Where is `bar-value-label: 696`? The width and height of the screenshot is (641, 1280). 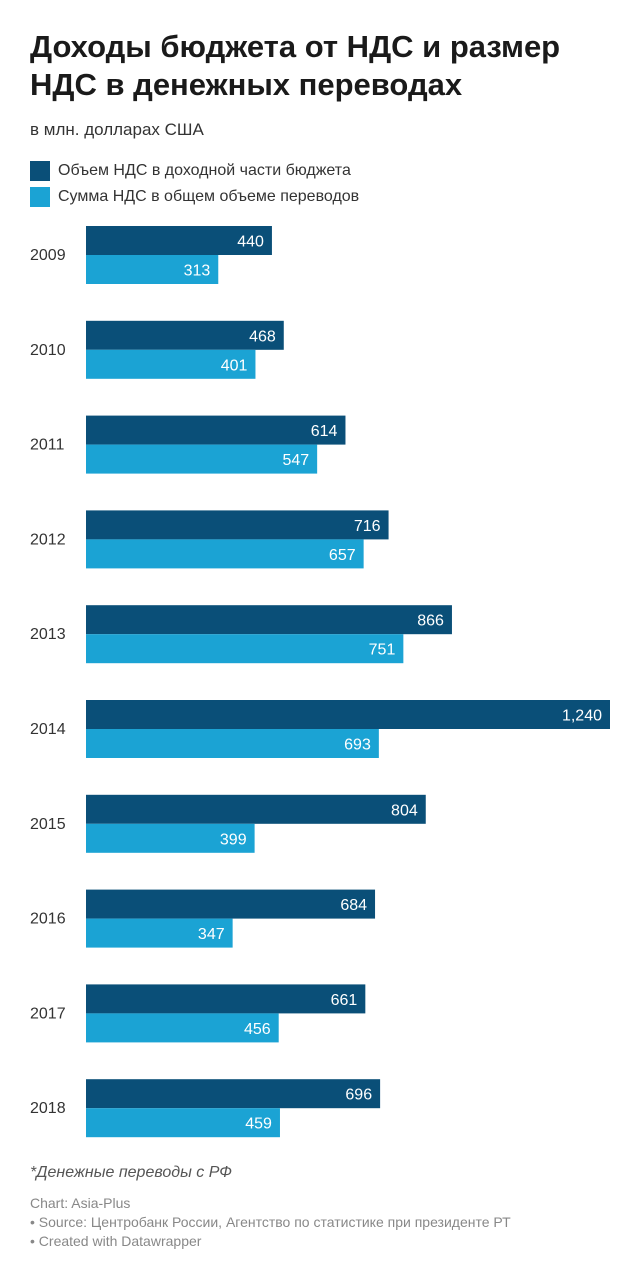
bar-value-label: 696 is located at coordinates (358, 1095).